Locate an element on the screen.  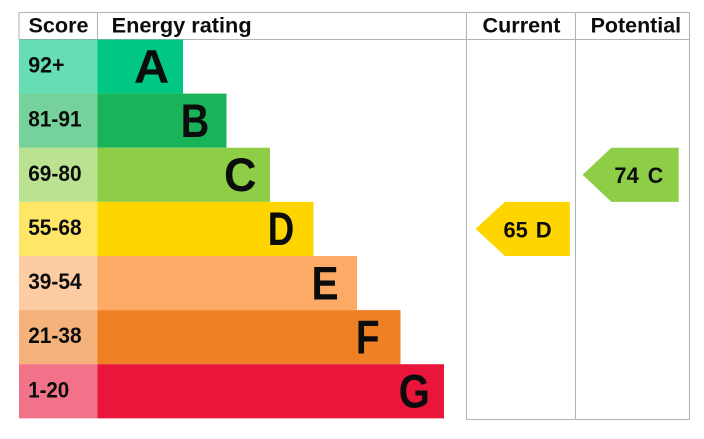
svg-text: 92+ is located at coordinates (46, 65).